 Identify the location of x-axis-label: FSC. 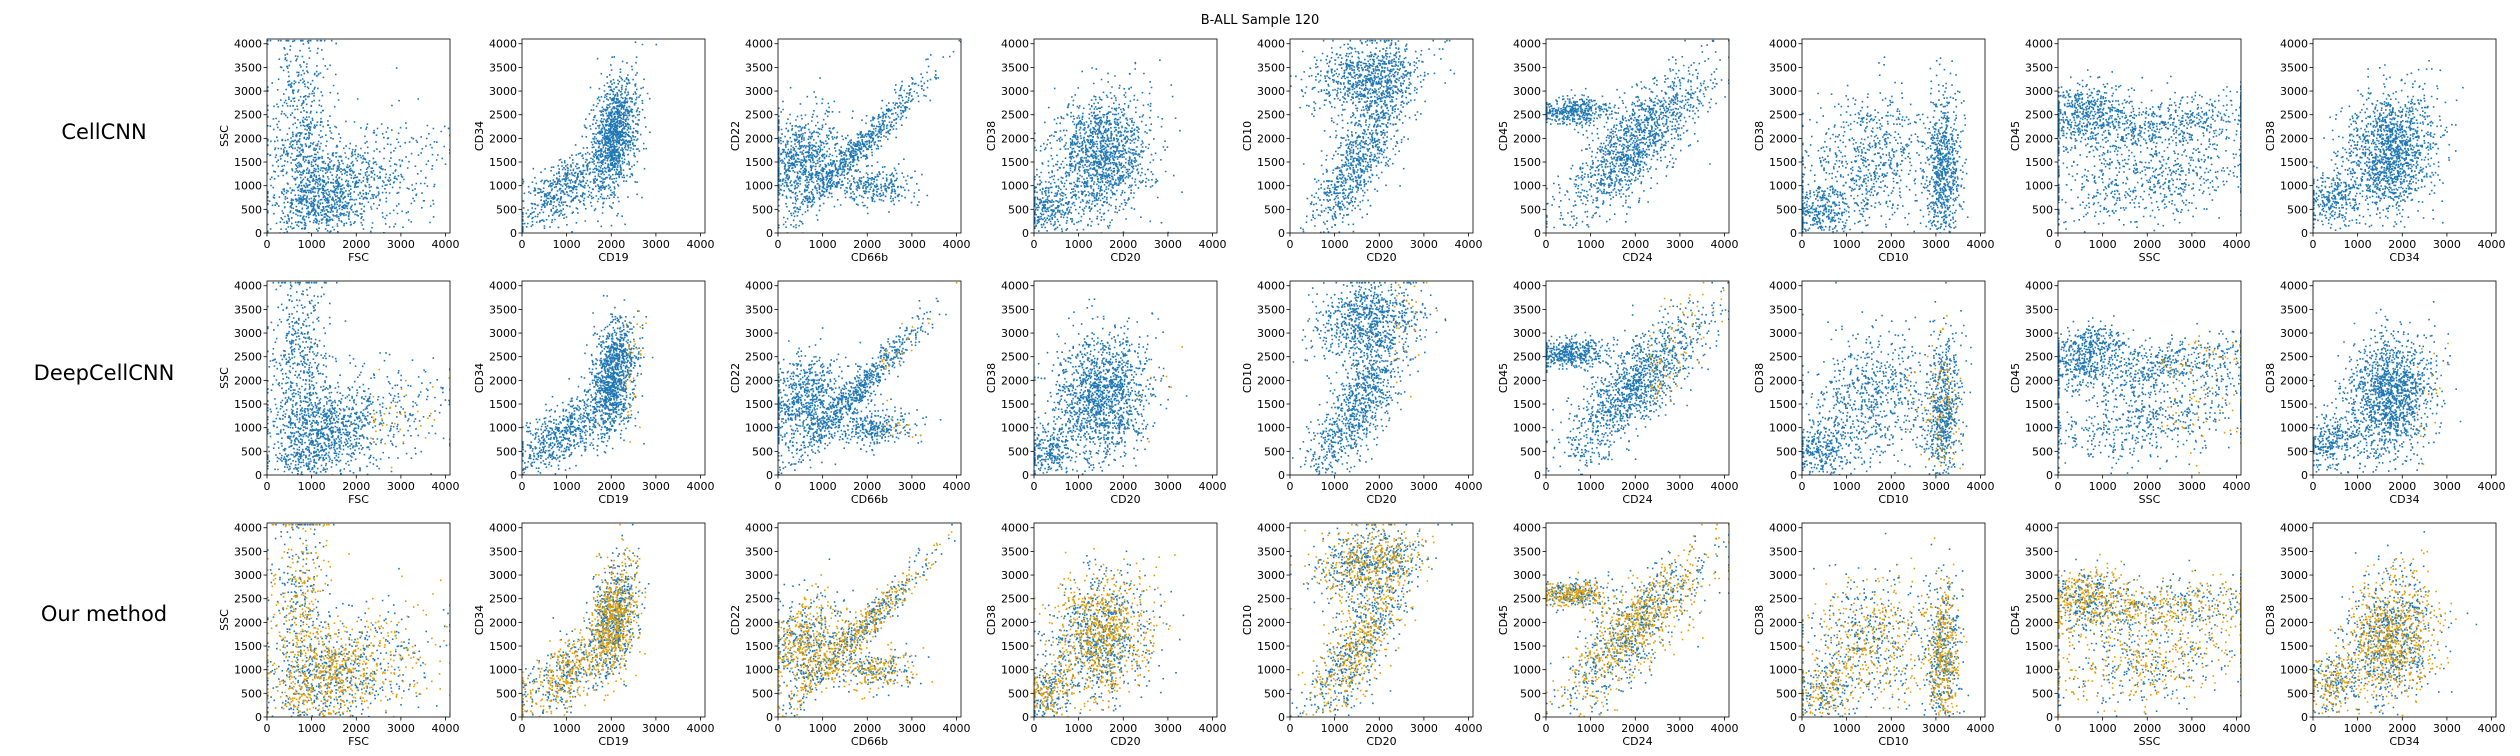
(358, 257).